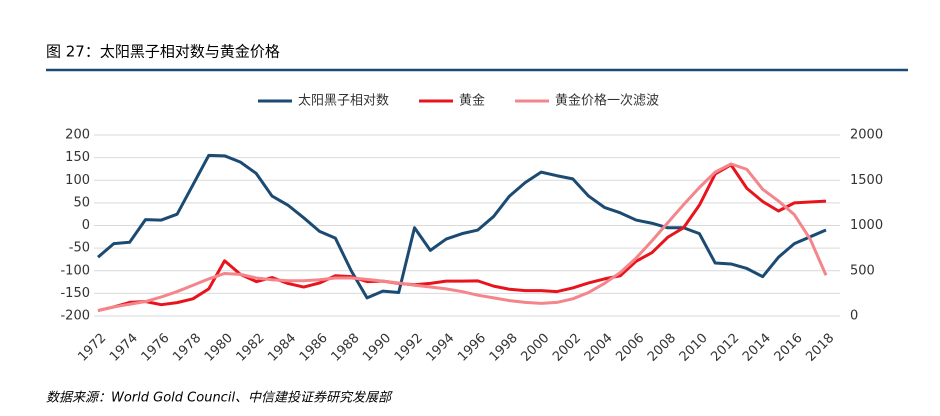 This screenshot has width=940, height=416. What do you see at coordinates (789, 348) in the screenshot?
I see `x-tick-label: 2016` at bounding box center [789, 348].